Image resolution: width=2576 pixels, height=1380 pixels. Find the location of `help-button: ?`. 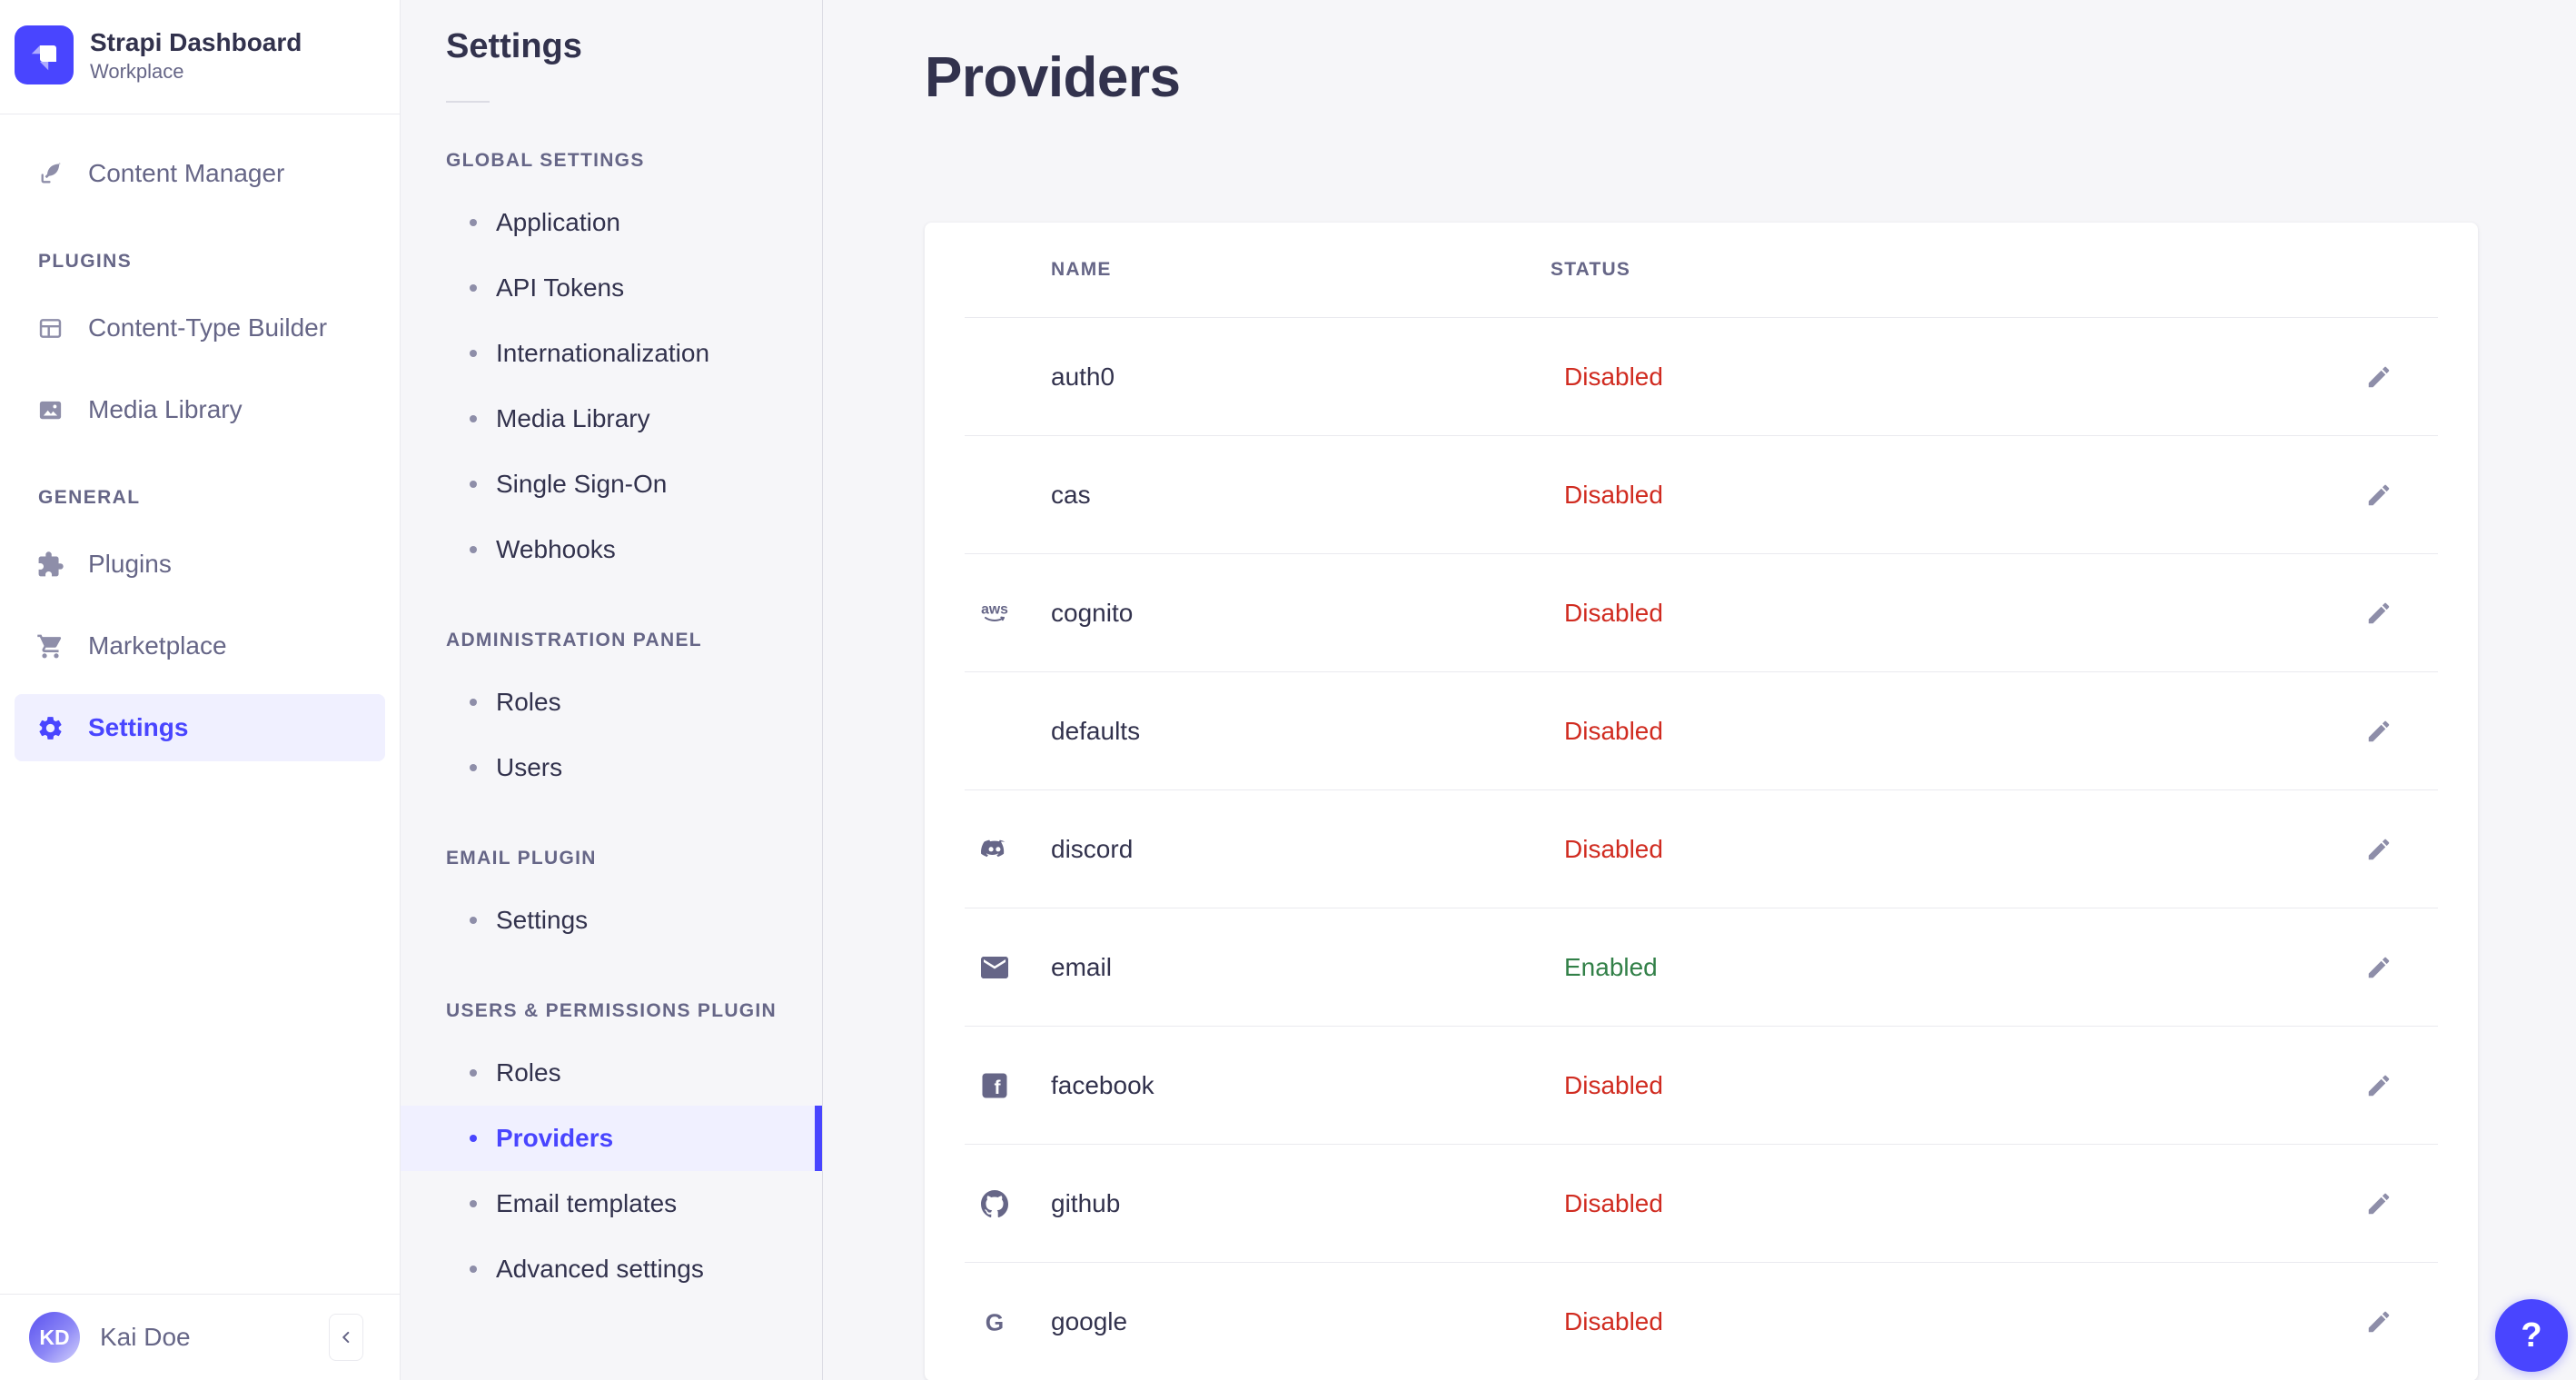

help-button: ? is located at coordinates (2531, 1335).